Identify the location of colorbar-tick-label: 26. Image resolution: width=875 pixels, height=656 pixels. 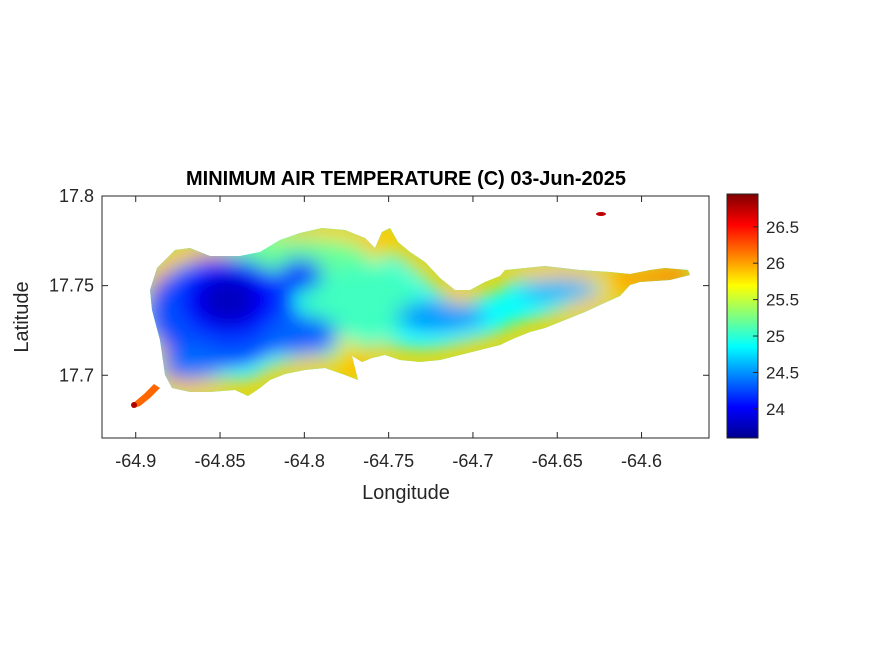
(775, 263).